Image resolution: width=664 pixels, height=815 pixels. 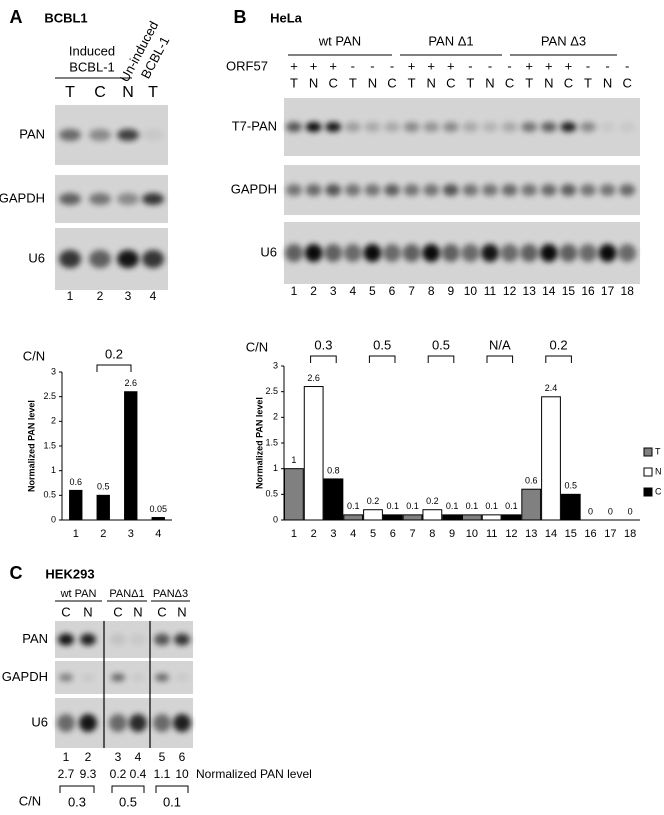 What do you see at coordinates (78, 594) in the screenshot?
I see `group-label: wt PAN` at bounding box center [78, 594].